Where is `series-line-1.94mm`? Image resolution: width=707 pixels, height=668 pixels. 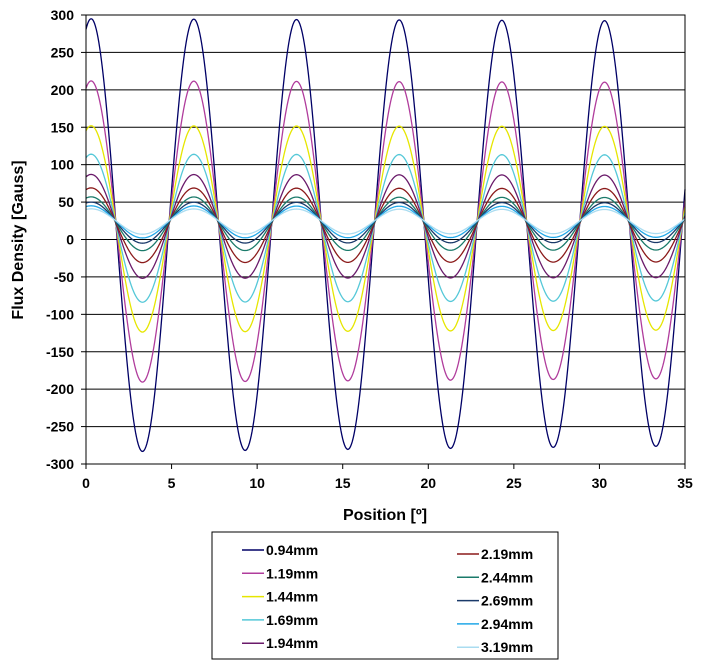 series-line-1.94mm is located at coordinates (385, 226).